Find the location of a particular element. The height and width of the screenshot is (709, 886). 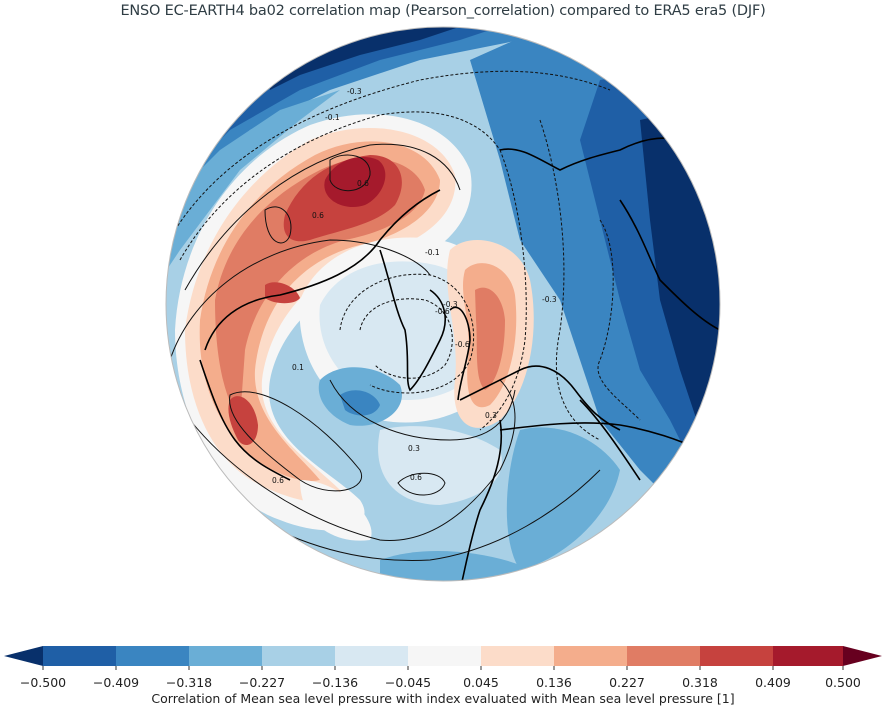

colorbar-tick: −0.500 is located at coordinates (43, 682).